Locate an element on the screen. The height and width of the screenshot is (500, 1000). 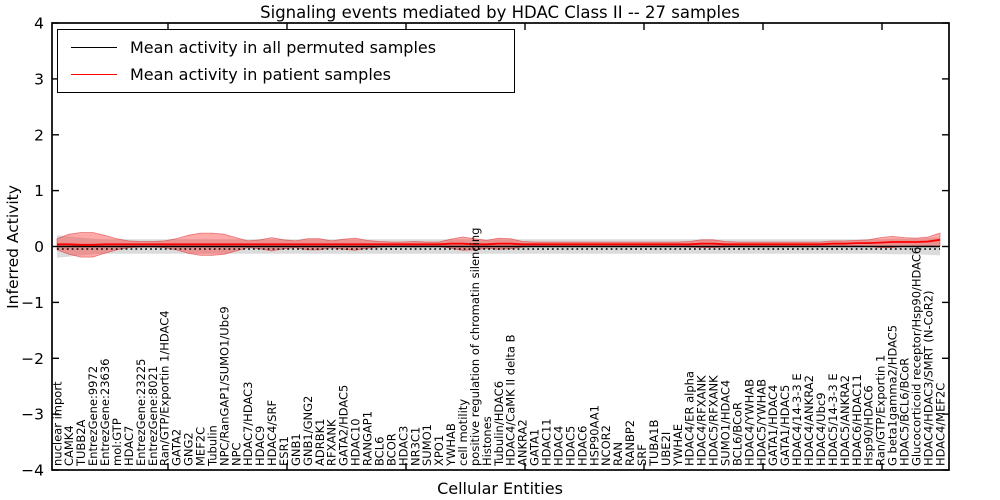
x-entity-label: HDAC5/BCL6/BCoR is located at coordinates (905, 412).